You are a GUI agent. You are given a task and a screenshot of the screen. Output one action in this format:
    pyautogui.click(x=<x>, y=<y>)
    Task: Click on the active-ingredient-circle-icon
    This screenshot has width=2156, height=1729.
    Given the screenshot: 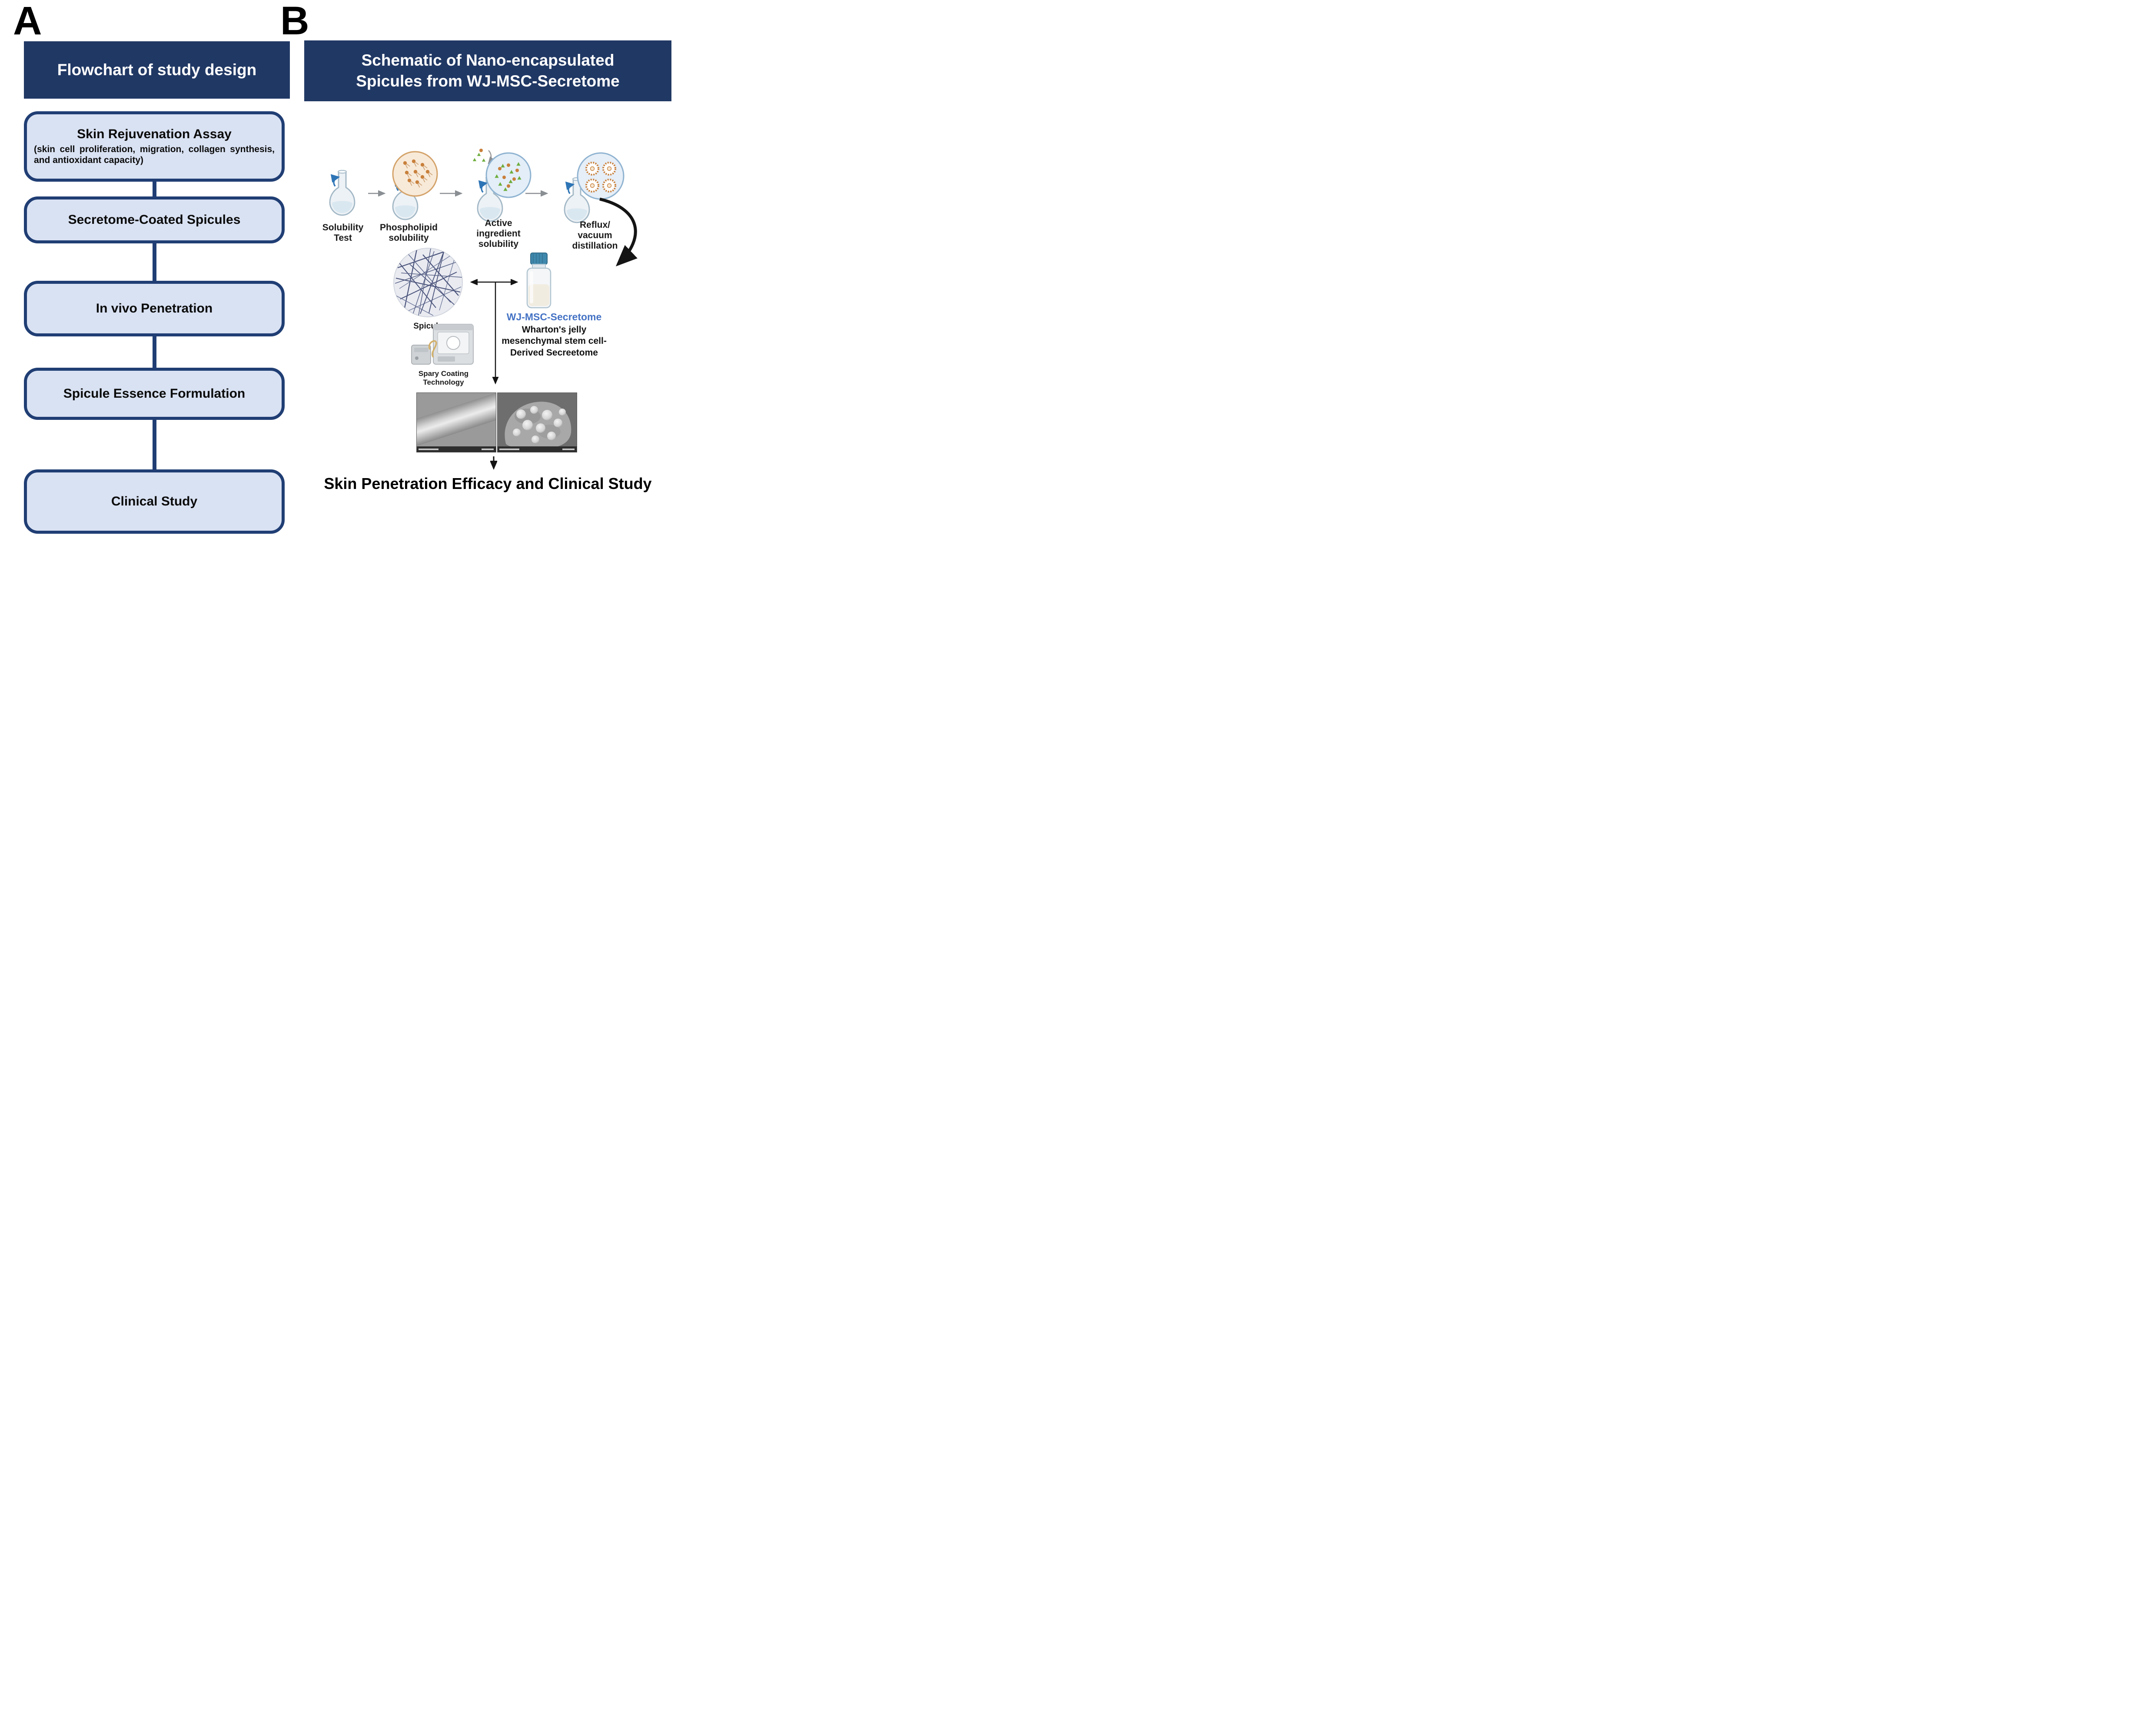 What is the action you would take?
    pyautogui.click(x=508, y=175)
    